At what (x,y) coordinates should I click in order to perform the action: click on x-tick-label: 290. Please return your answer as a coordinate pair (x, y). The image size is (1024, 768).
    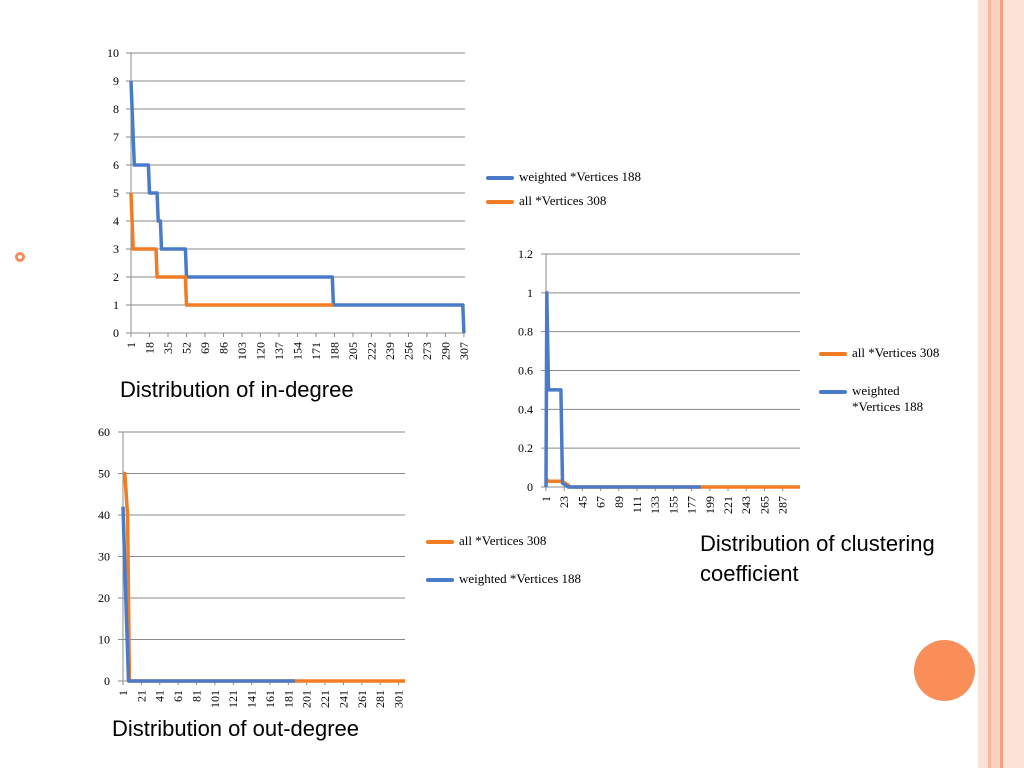
    Looking at the image, I should click on (445, 351).